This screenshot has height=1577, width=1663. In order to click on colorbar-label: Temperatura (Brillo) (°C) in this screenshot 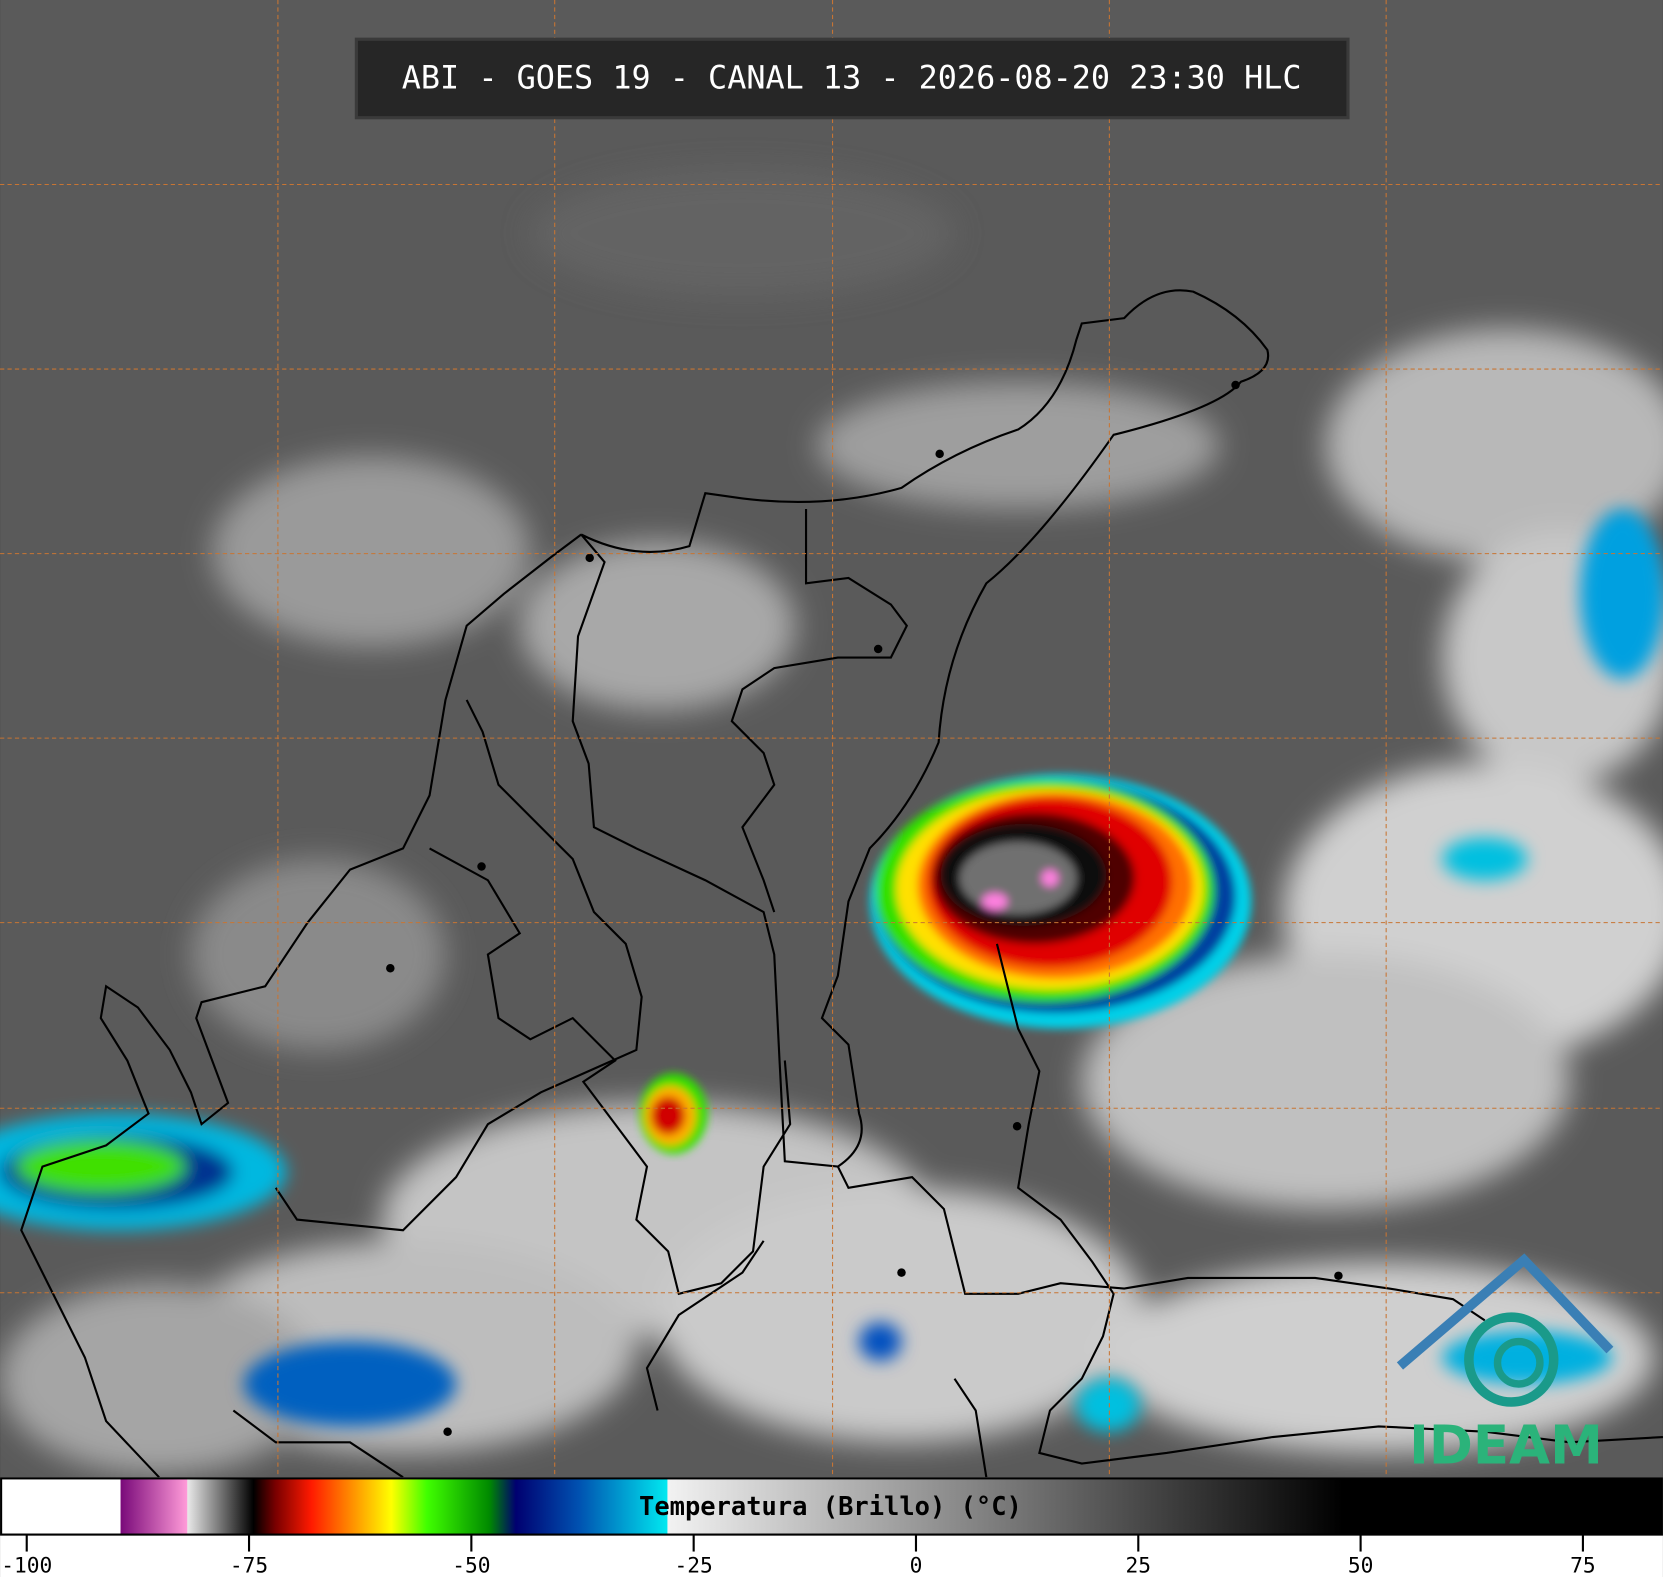, I will do `click(830, 1507)`.